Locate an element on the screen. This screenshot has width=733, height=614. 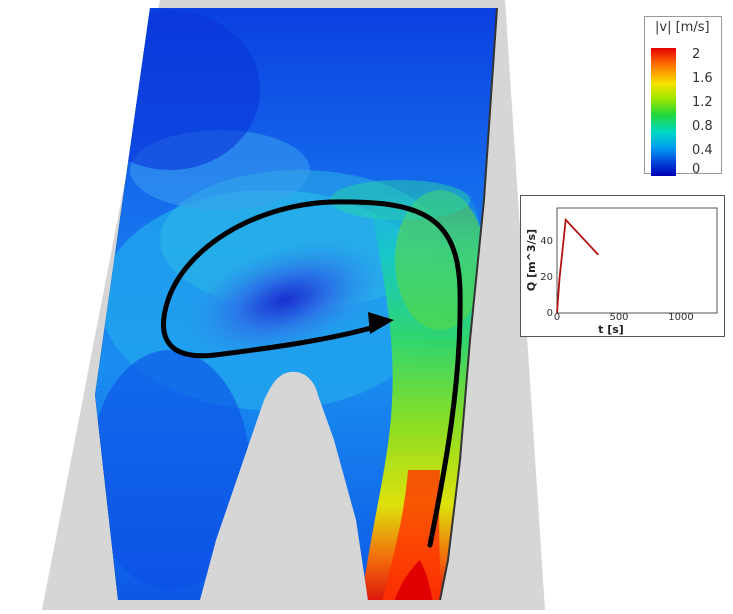
y-tick-label: 40 is located at coordinates (546, 241).